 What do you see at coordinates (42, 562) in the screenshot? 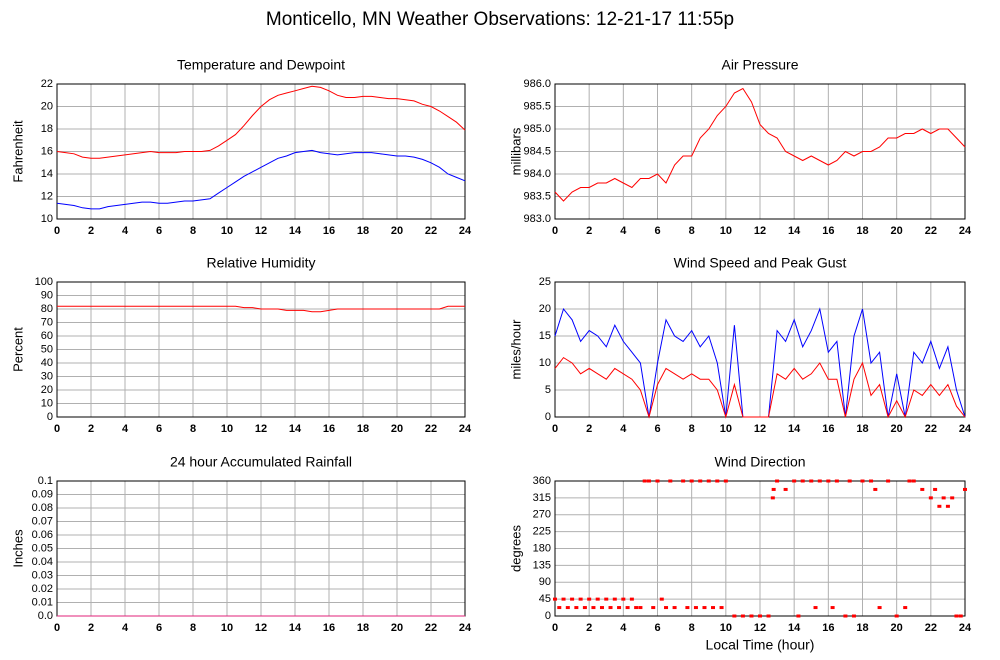
I see `y-tick-label: 0.04` at bounding box center [42, 562].